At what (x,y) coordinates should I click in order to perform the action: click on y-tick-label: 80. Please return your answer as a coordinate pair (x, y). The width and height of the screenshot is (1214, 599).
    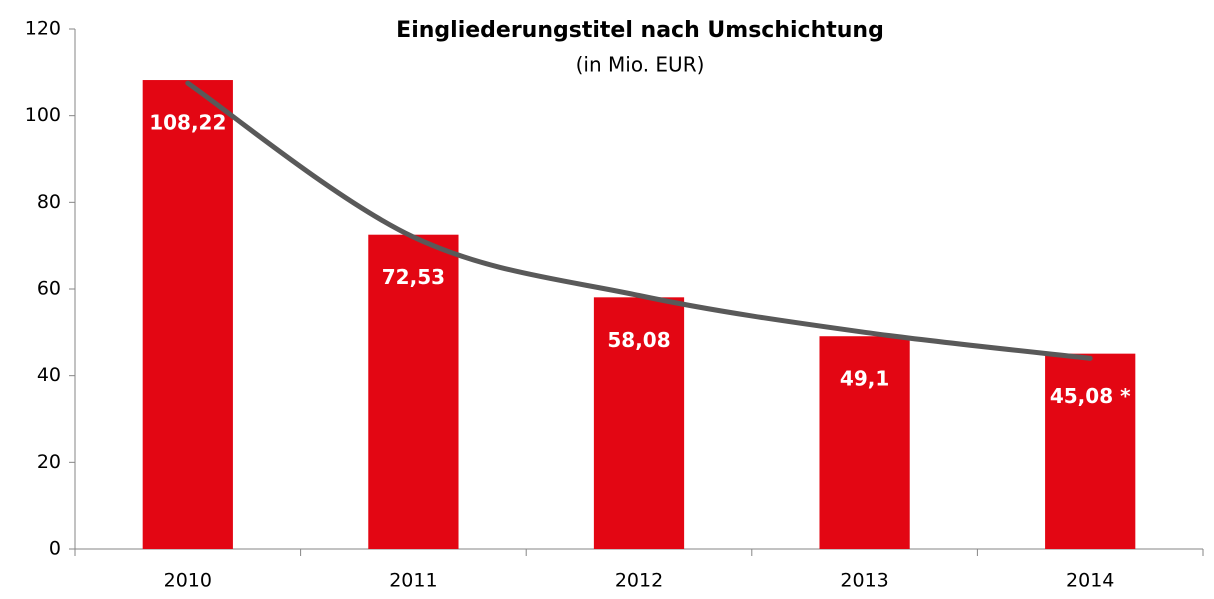
    Looking at the image, I should click on (49, 202).